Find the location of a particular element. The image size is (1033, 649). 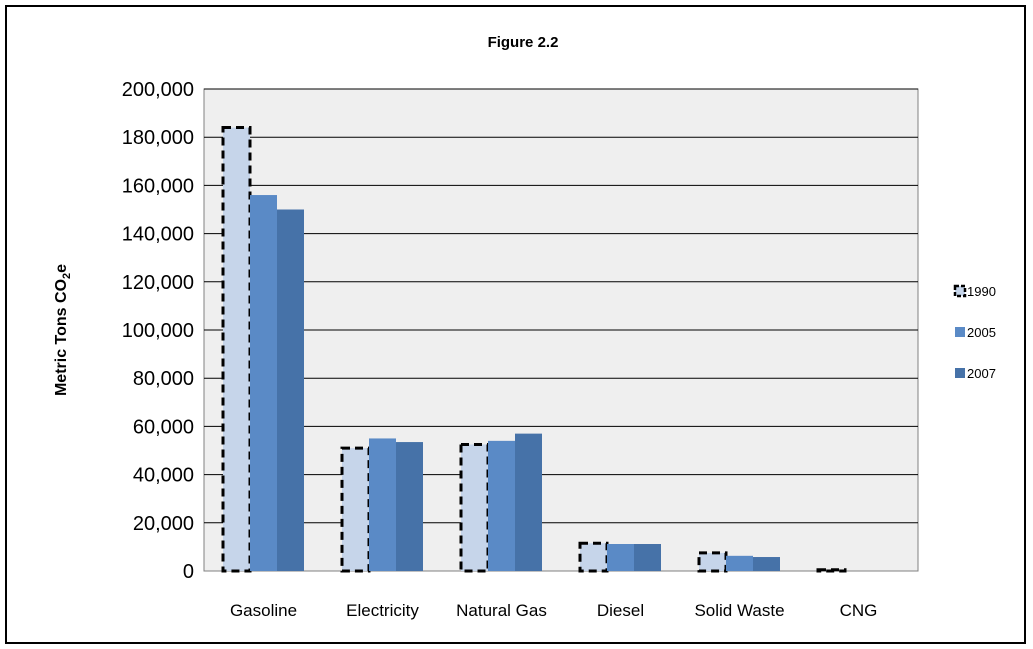

y-tick-label: 40,000 is located at coordinates (163, 476).